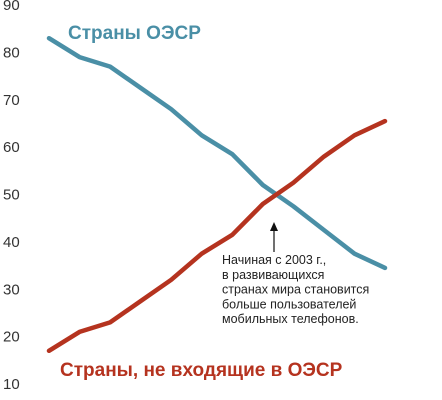 Image resolution: width=442 pixels, height=400 pixels. Describe the element at coordinates (134, 33) in the screenshot. I see `series-label-oecd: Страны ОЭСР` at that location.